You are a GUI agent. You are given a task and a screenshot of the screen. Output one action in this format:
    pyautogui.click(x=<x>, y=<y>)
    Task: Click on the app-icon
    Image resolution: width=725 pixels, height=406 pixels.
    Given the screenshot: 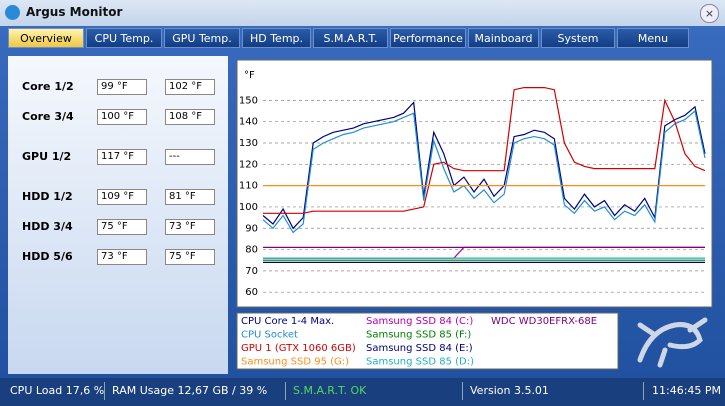 What is the action you would take?
    pyautogui.click(x=12, y=12)
    